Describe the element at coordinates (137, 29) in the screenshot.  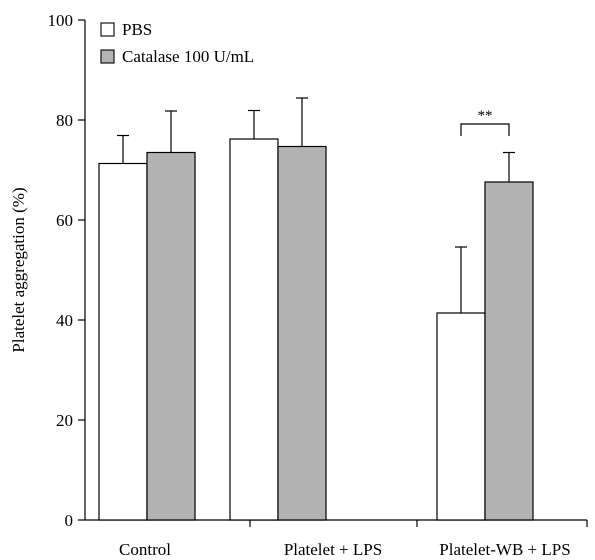
I see `legend-label: PBS` at that location.